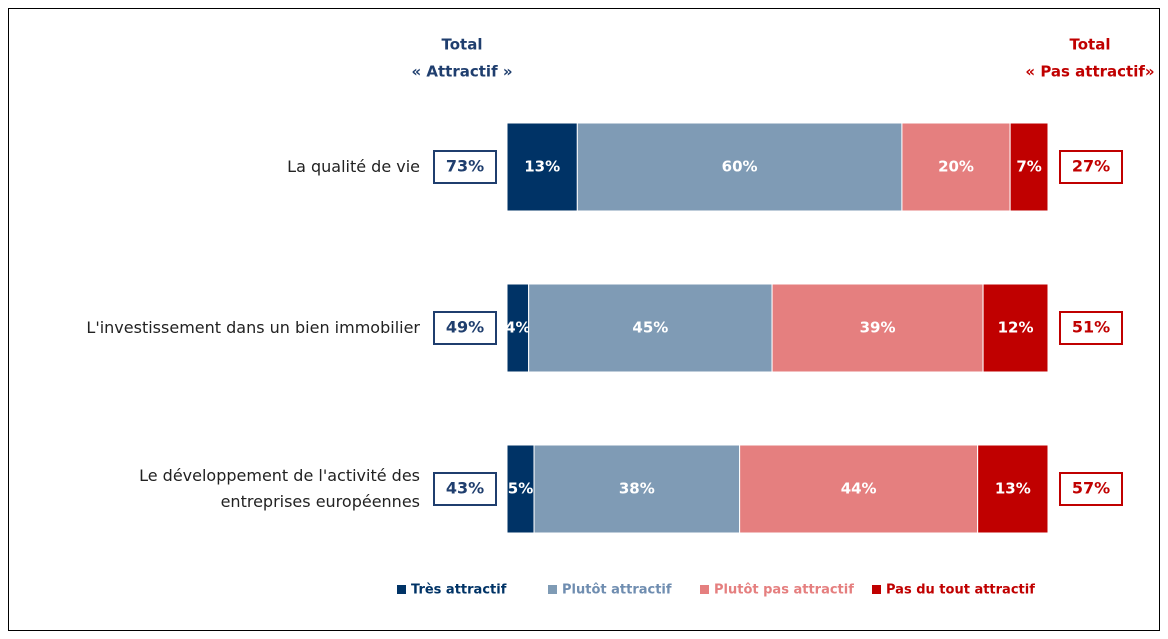  Describe the element at coordinates (461, 72) in the screenshot. I see `total-header: « Attractif »` at that location.